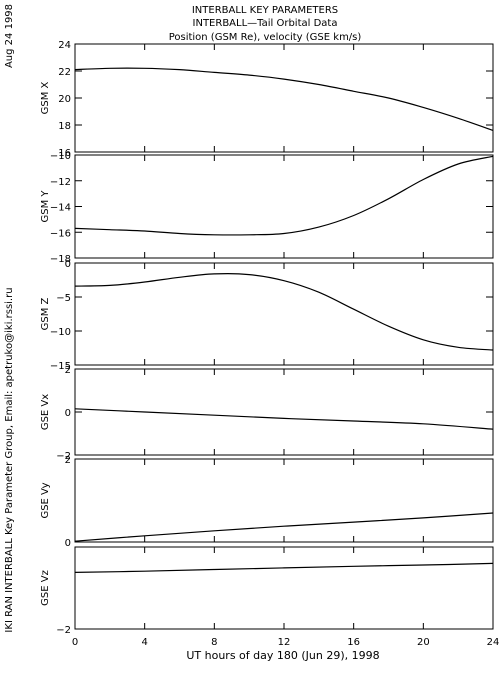  What do you see at coordinates (60, 259) in the screenshot?
I see `y-tick-label: −18` at bounding box center [60, 259].